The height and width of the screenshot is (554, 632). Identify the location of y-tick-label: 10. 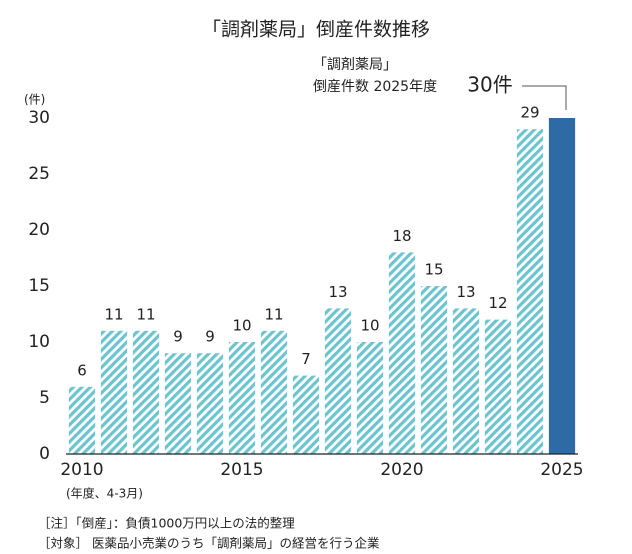
(39, 342).